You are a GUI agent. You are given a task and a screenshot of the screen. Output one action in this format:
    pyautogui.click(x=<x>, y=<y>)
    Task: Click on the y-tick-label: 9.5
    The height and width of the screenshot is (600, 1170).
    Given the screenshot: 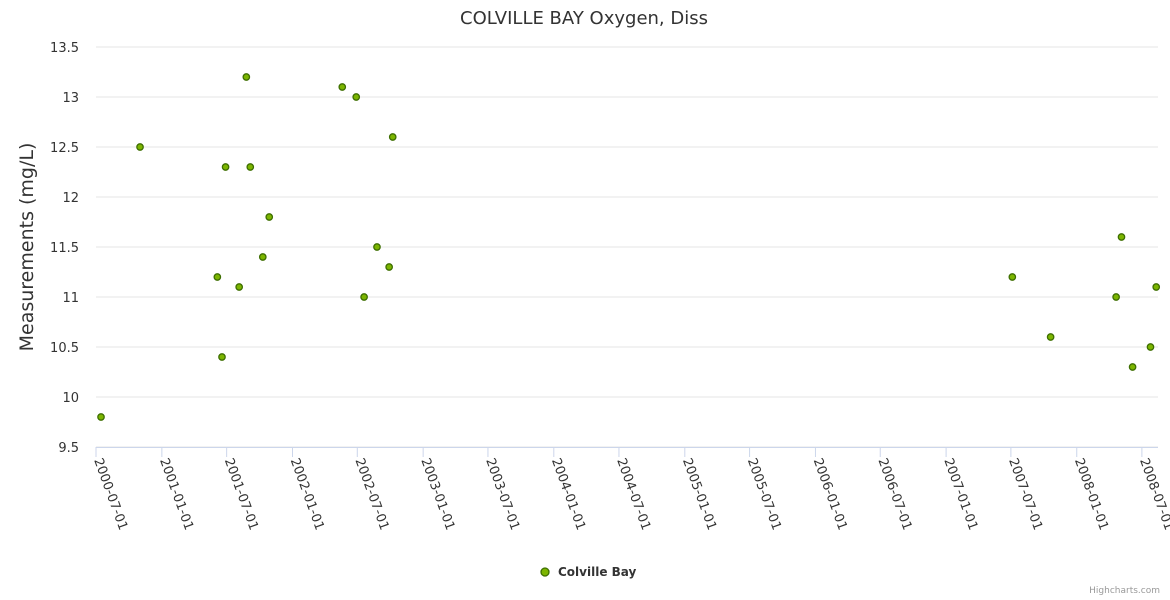 What is the action you would take?
    pyautogui.click(x=68, y=448)
    